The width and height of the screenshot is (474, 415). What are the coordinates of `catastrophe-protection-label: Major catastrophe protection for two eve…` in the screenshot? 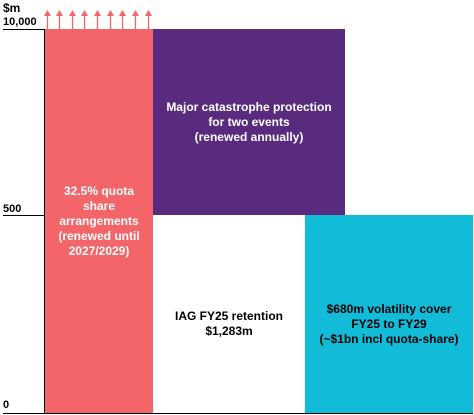 It's located at (249, 121).